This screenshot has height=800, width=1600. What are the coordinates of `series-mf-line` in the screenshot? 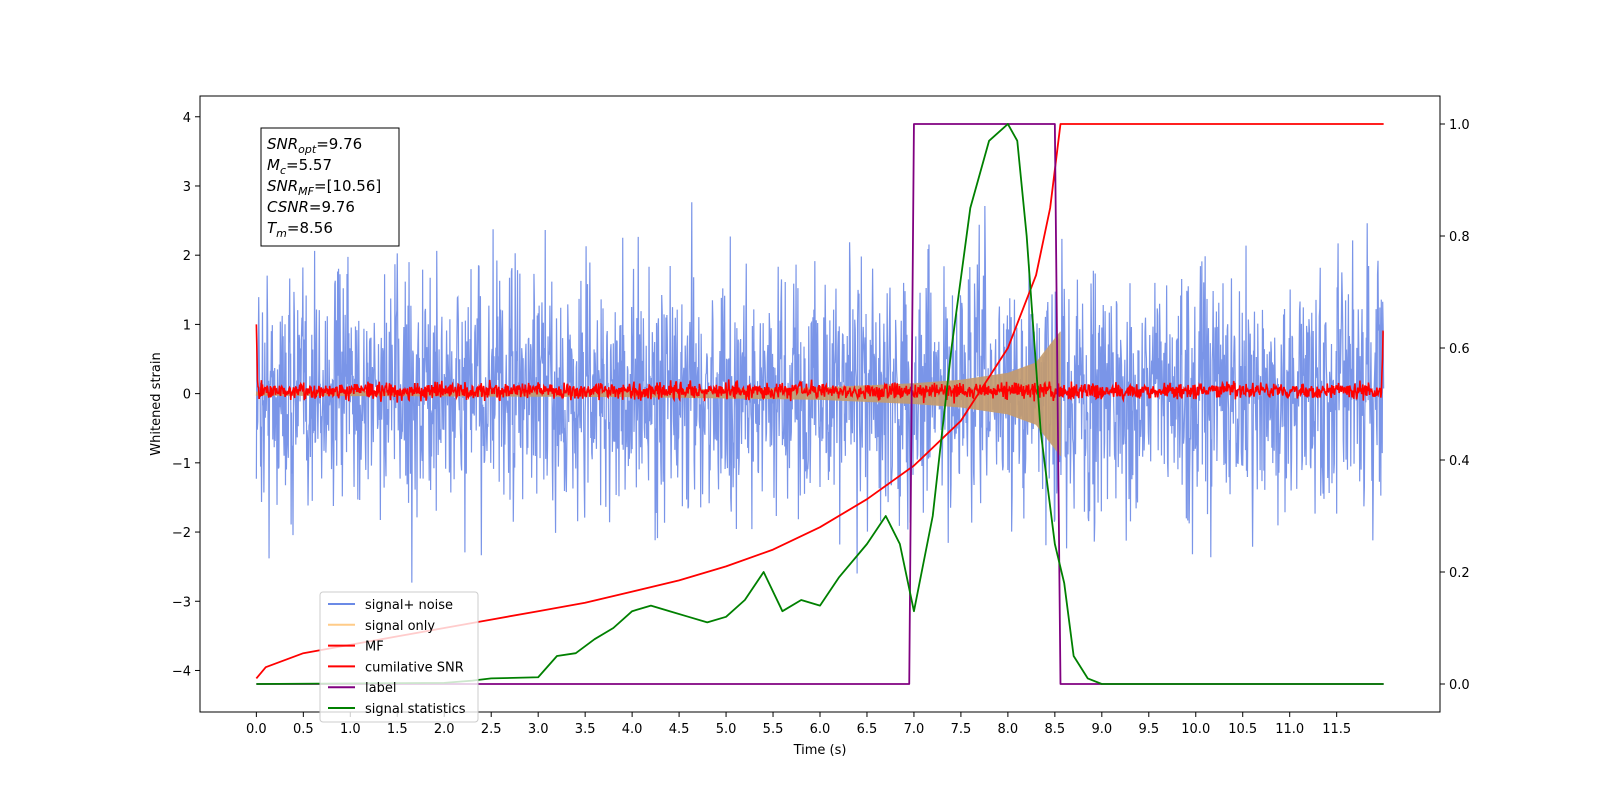 It's located at (819, 364).